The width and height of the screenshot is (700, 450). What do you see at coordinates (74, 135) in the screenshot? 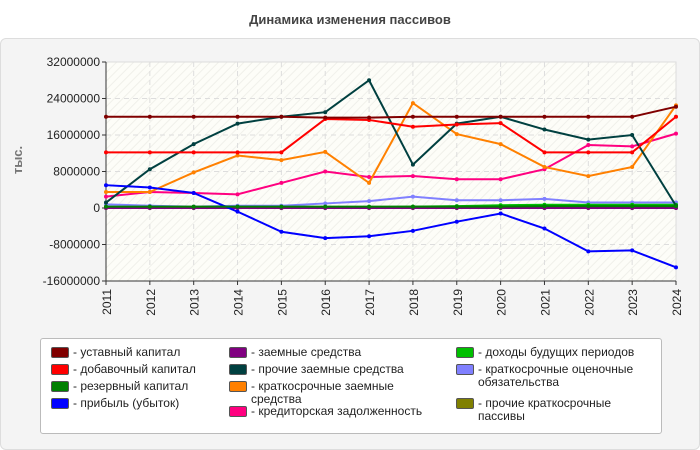
I see `y-tick-label: 16000000` at bounding box center [74, 135].